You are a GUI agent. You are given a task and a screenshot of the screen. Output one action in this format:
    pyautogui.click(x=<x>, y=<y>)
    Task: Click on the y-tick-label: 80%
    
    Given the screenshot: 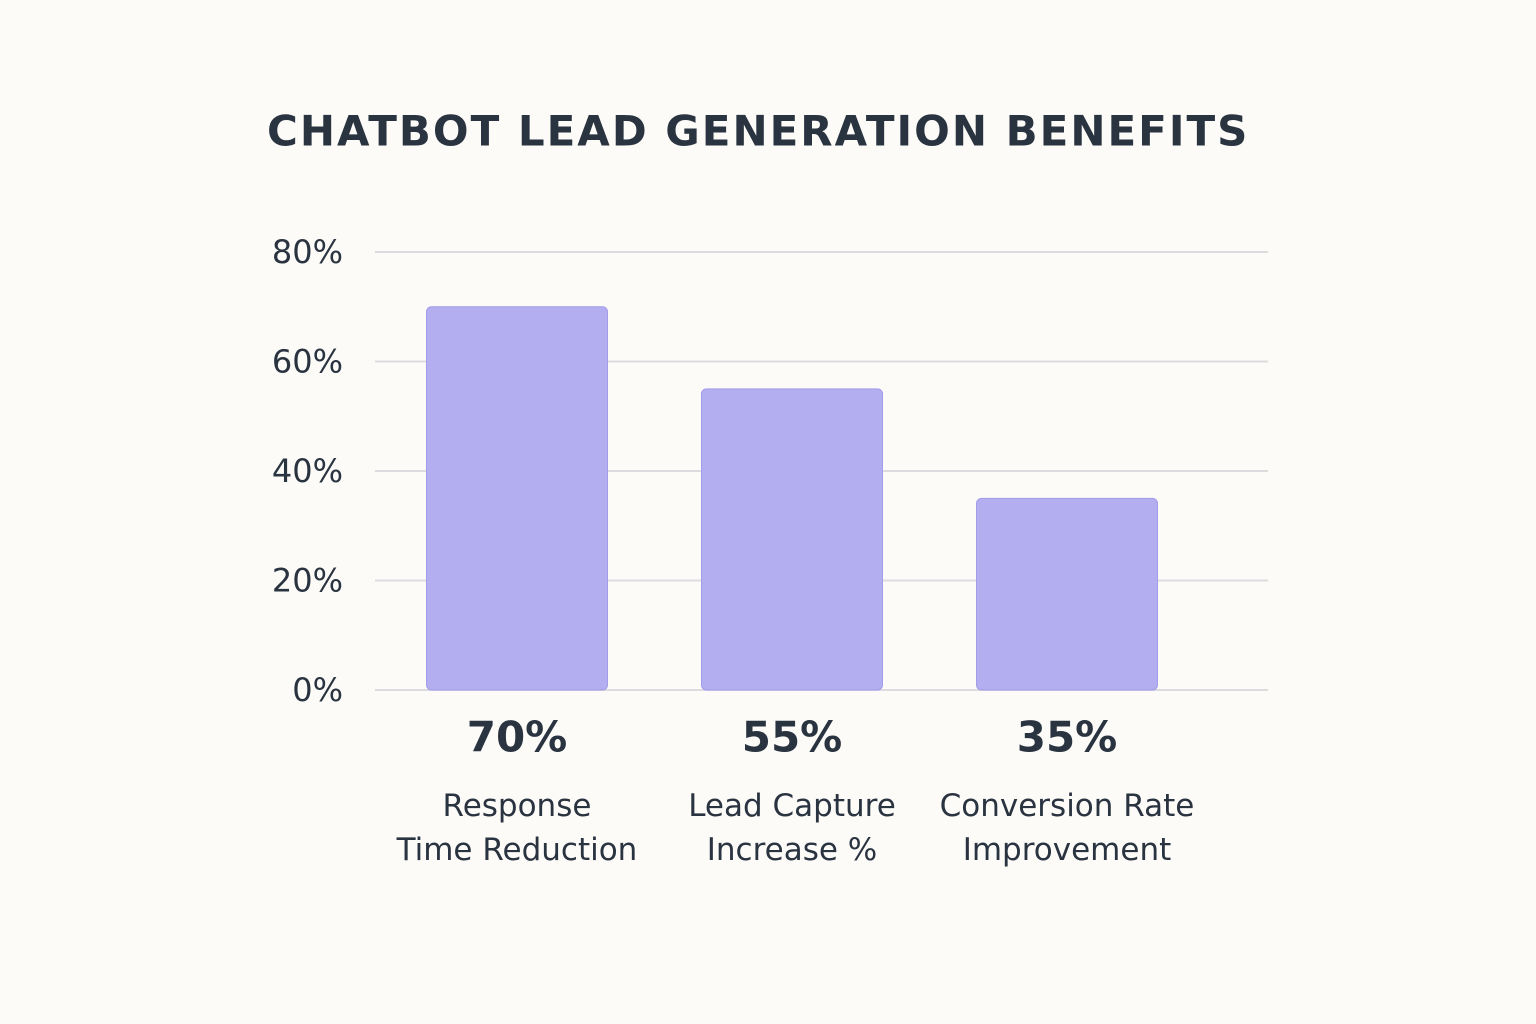 What is the action you would take?
    pyautogui.click(x=307, y=252)
    